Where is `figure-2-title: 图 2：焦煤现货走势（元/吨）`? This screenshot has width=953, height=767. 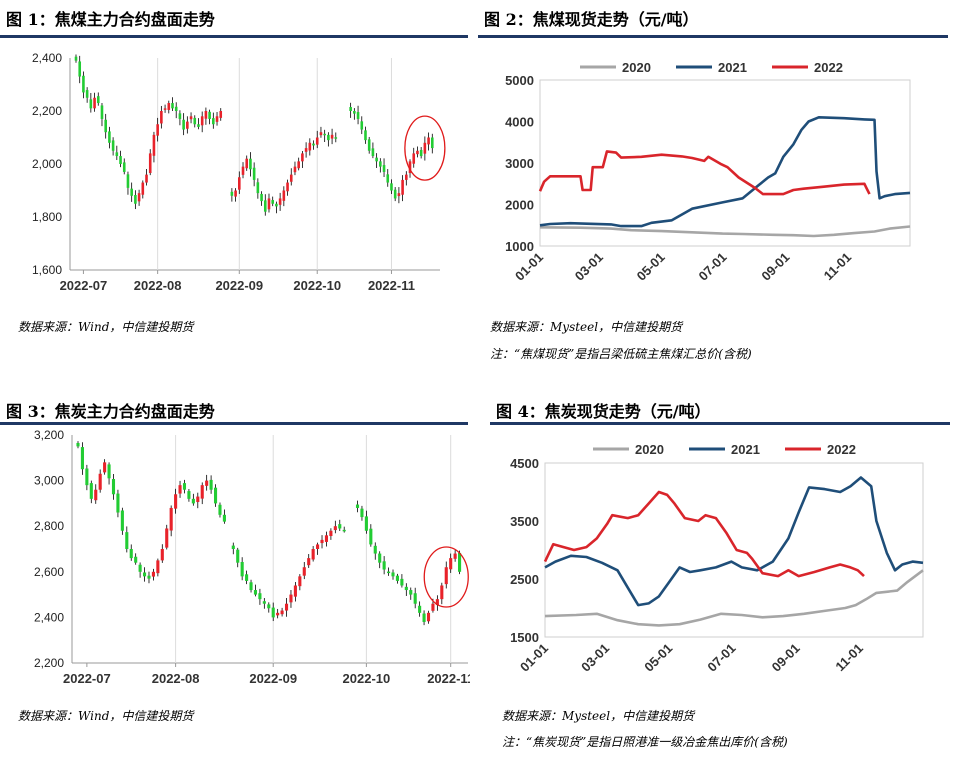 figure-2-title: 图 2：焦煤现货走势（元/吨） is located at coordinates (591, 19).